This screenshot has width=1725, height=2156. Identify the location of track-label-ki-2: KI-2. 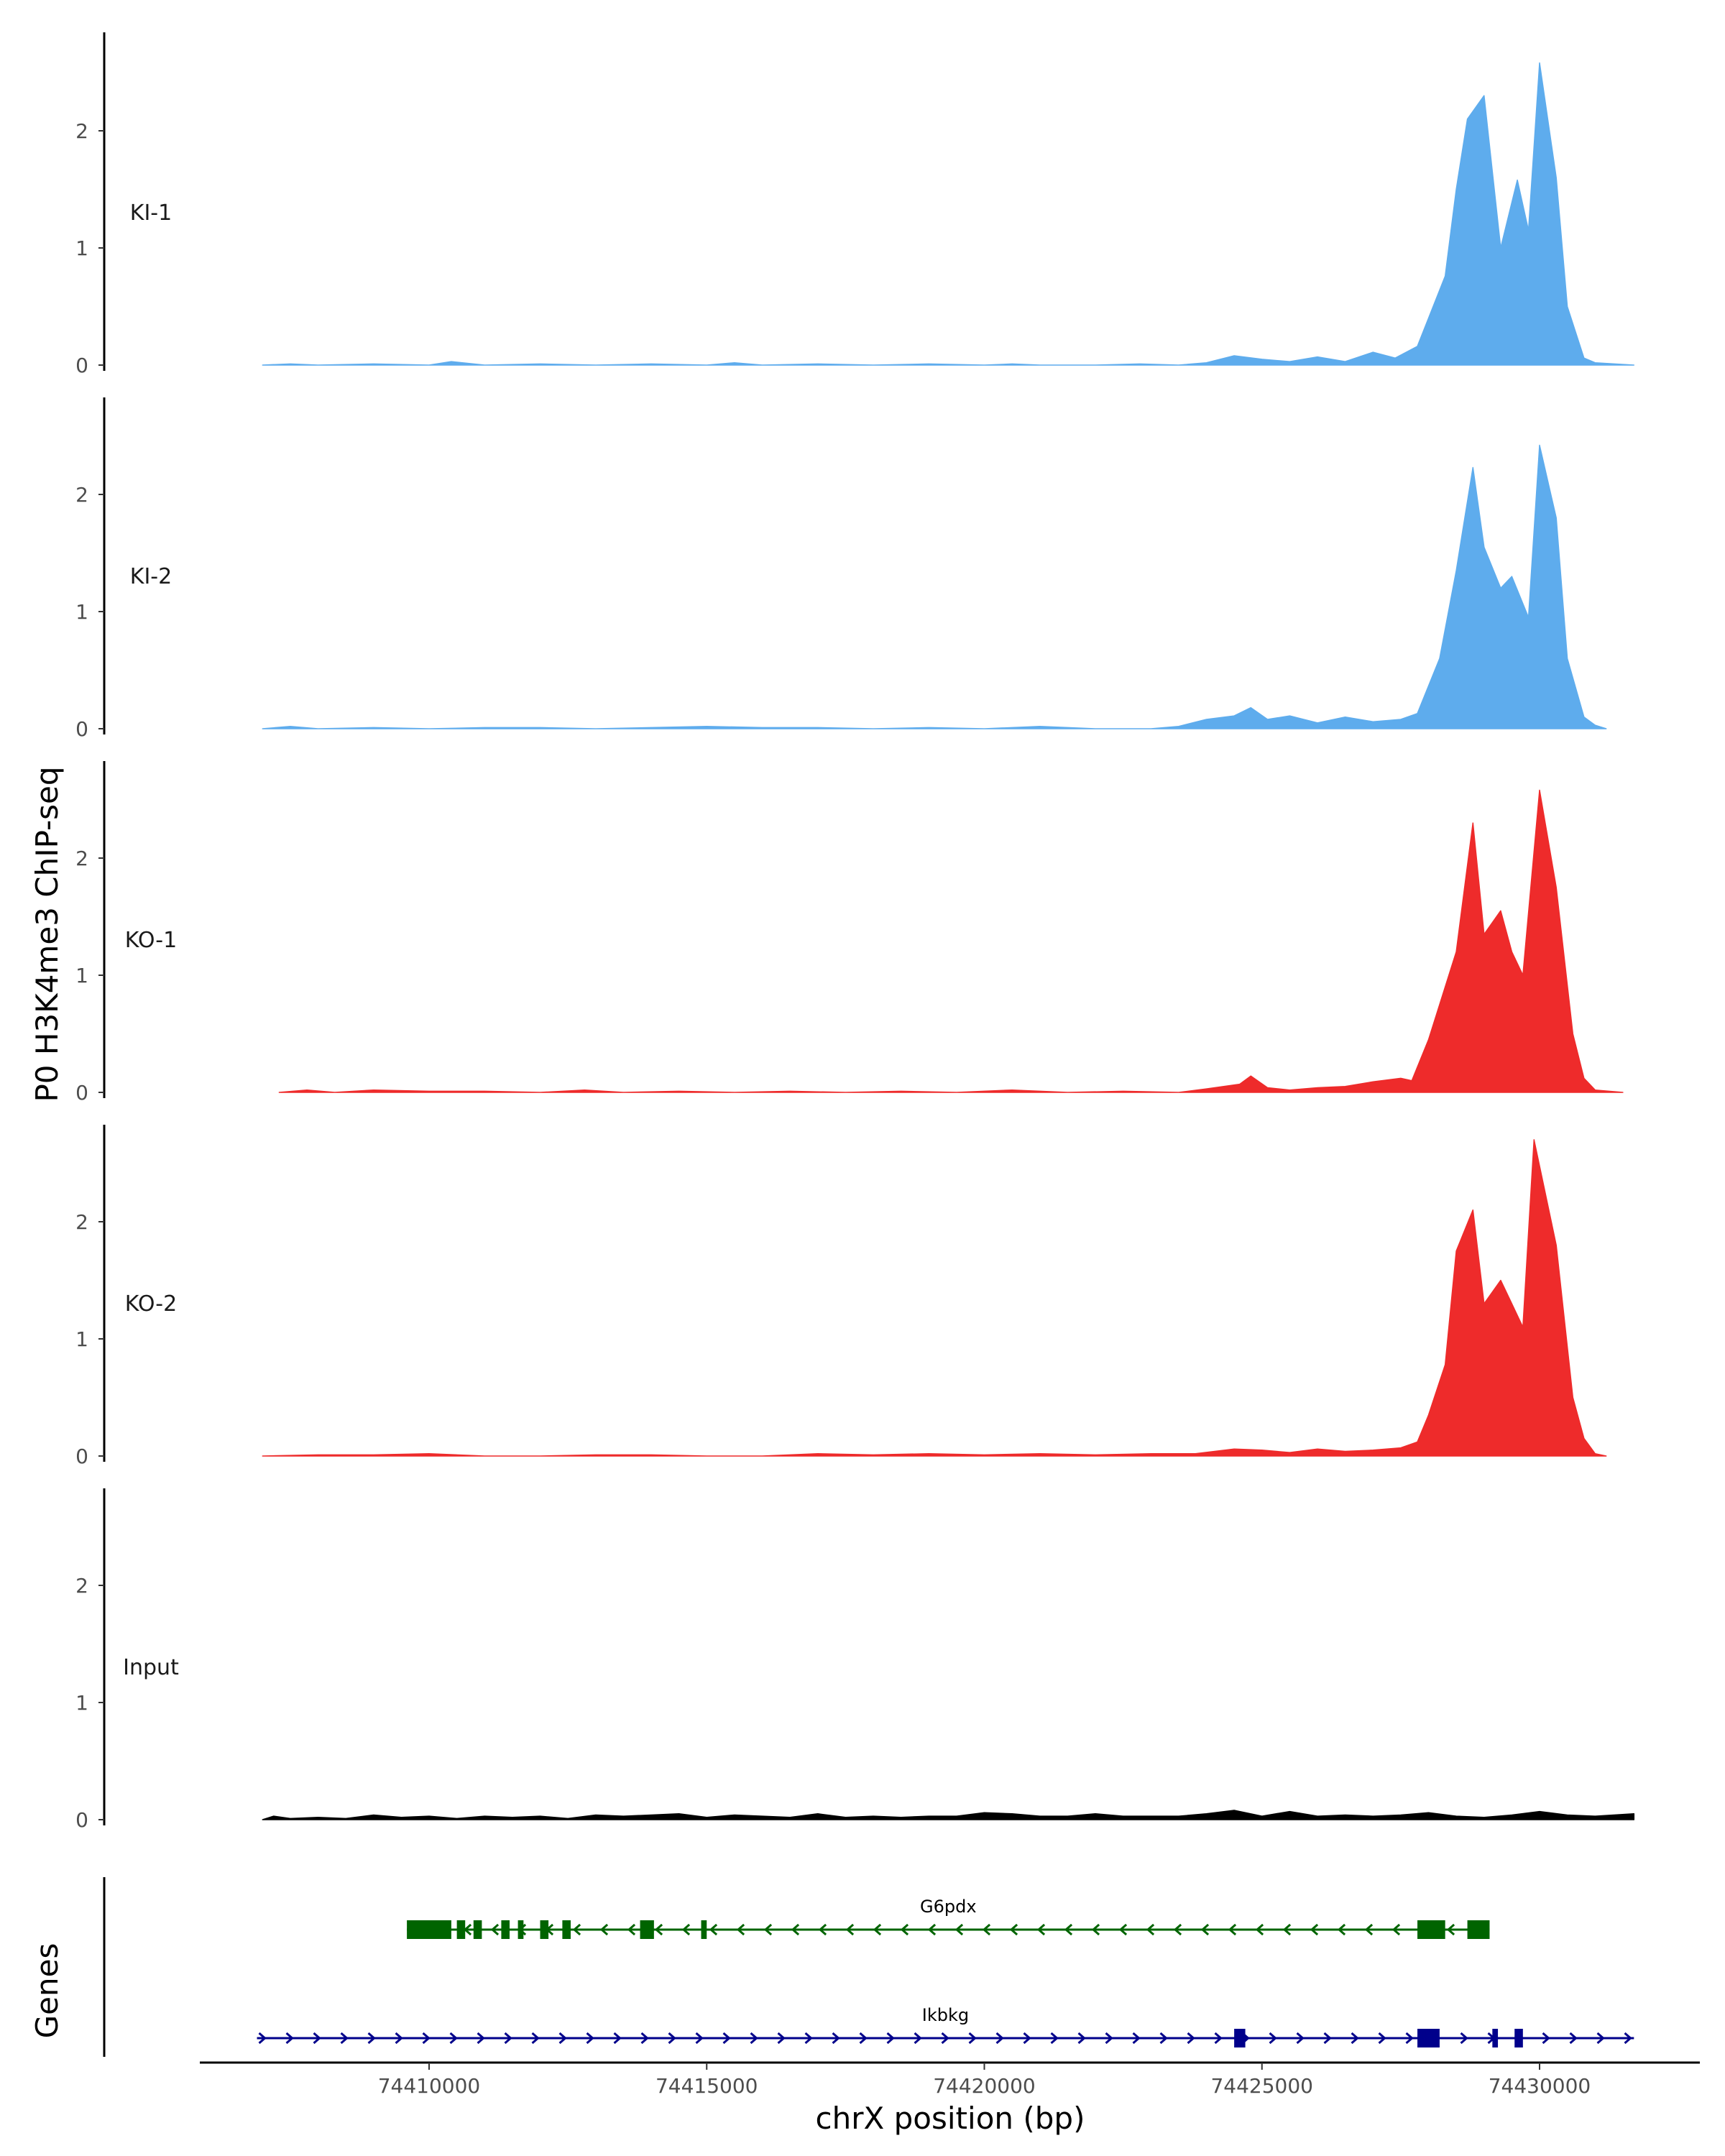
(151, 576).